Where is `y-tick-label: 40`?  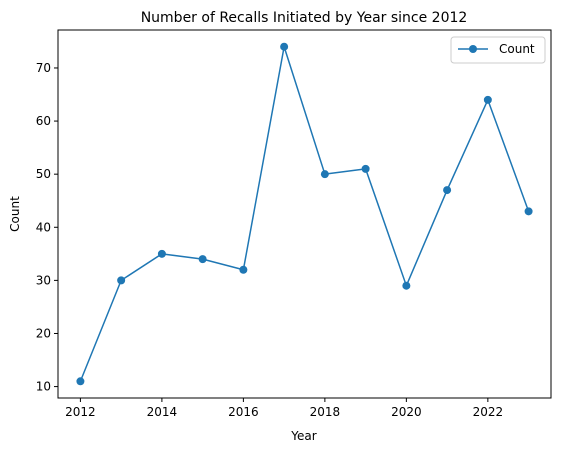 y-tick-label: 40 is located at coordinates (43, 227).